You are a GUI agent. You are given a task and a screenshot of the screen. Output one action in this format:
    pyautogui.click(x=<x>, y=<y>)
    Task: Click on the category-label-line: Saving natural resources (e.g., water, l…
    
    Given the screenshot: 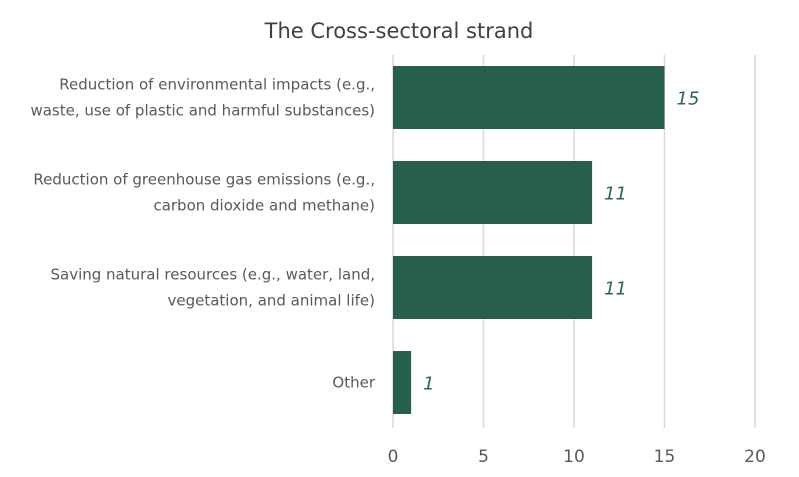 What is the action you would take?
    pyautogui.click(x=213, y=275)
    